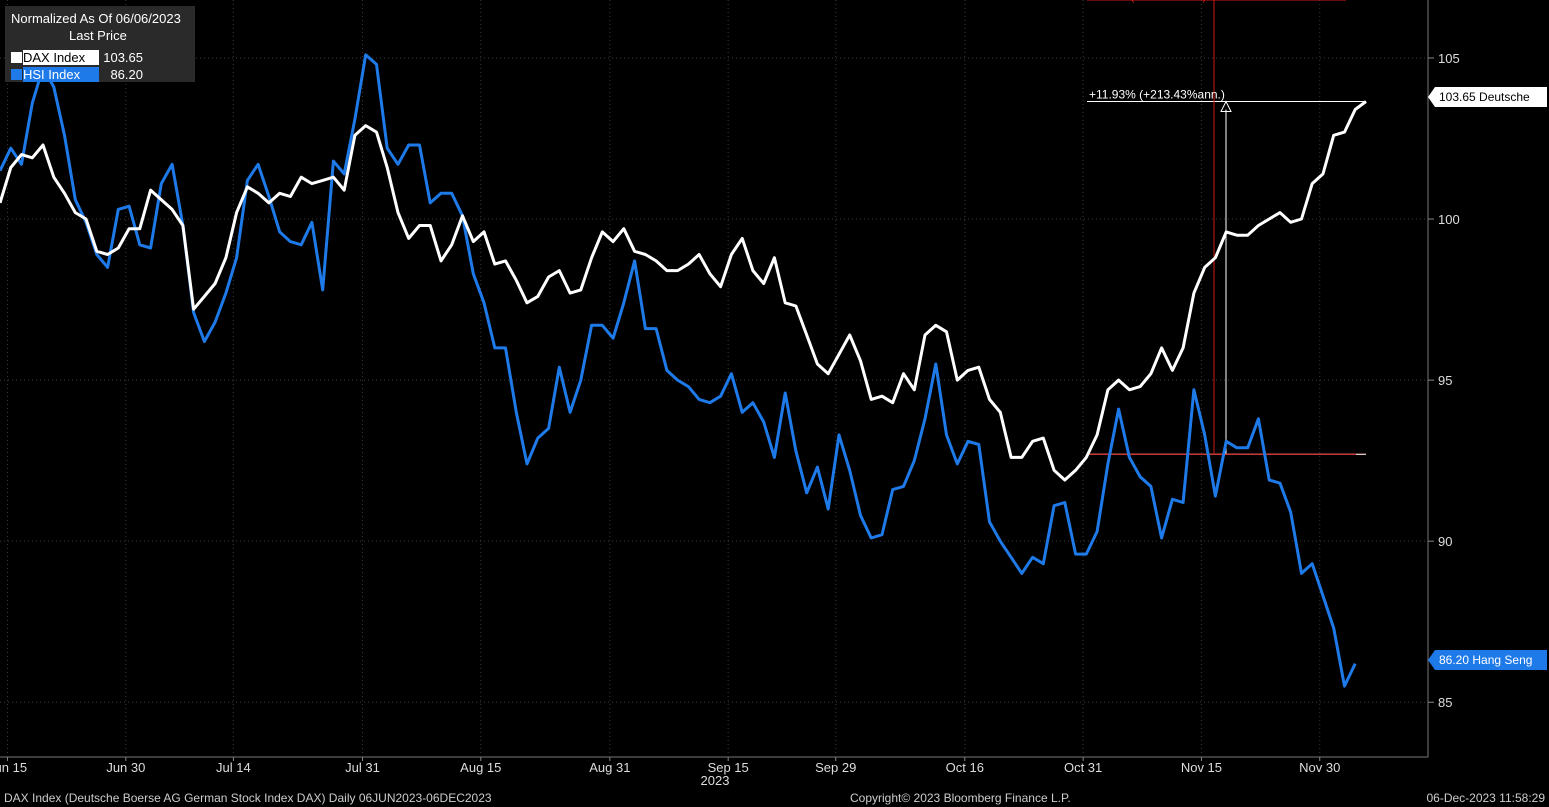 Image resolution: width=1549 pixels, height=807 pixels. What do you see at coordinates (1445, 702) in the screenshot?
I see `y-tick-label: 85` at bounding box center [1445, 702].